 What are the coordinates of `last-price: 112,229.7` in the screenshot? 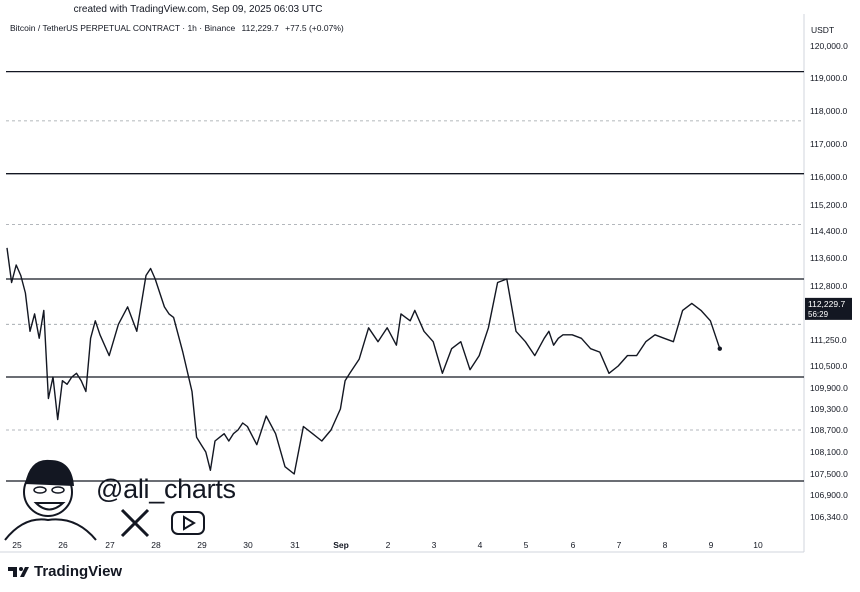 It's located at (260, 28).